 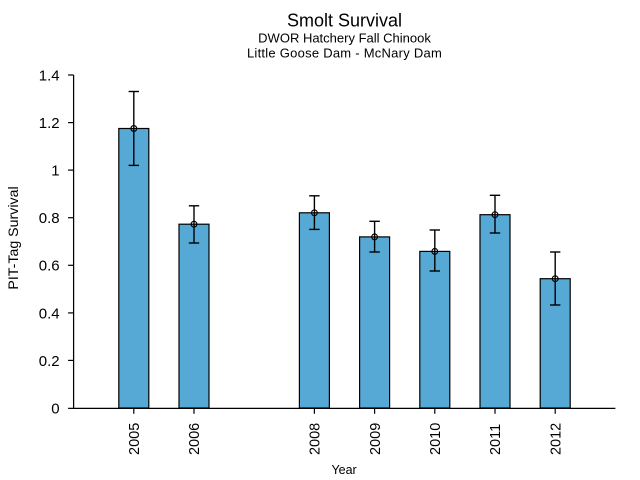 What do you see at coordinates (49, 361) in the screenshot?
I see `svg-text: 0.2` at bounding box center [49, 361].